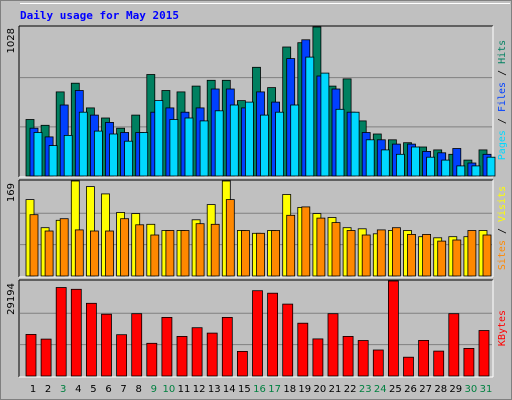  I want to click on x-tick-label: 7, so click(123, 389).